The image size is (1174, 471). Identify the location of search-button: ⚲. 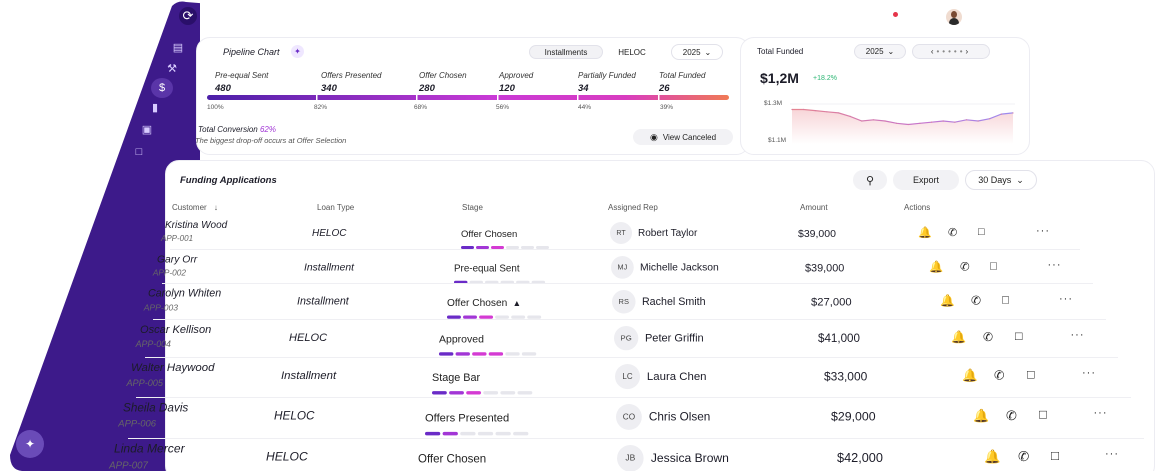
(870, 180).